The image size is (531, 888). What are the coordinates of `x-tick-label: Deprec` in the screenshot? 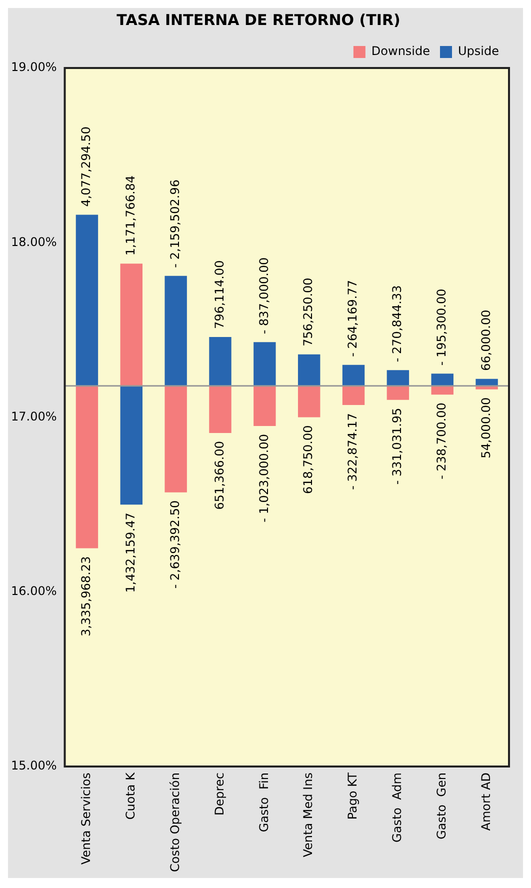 It's located at (219, 794).